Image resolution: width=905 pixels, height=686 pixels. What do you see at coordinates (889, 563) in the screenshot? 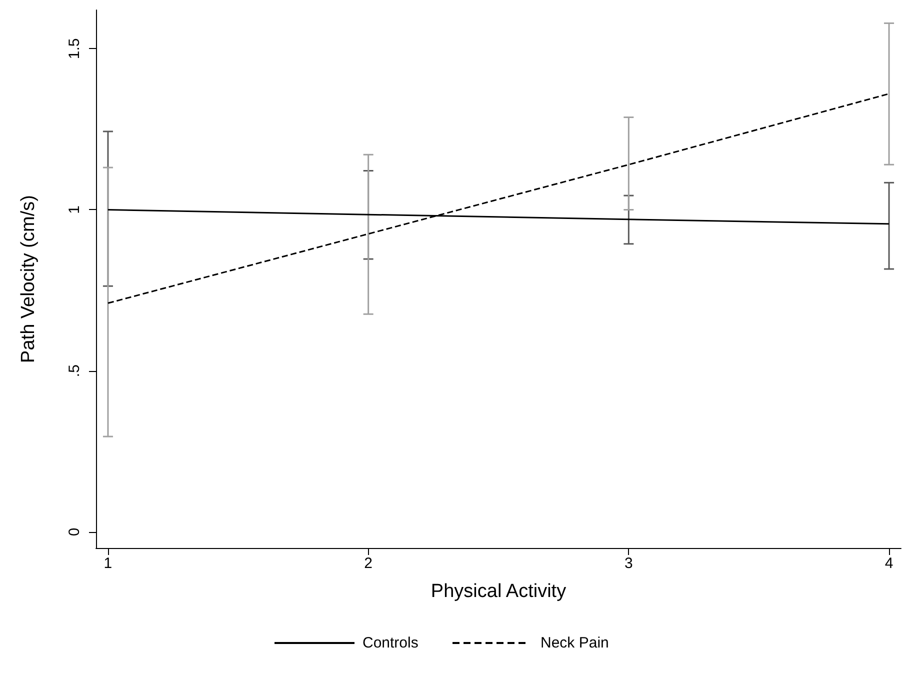
I see `x-tick-label: 4` at bounding box center [889, 563].